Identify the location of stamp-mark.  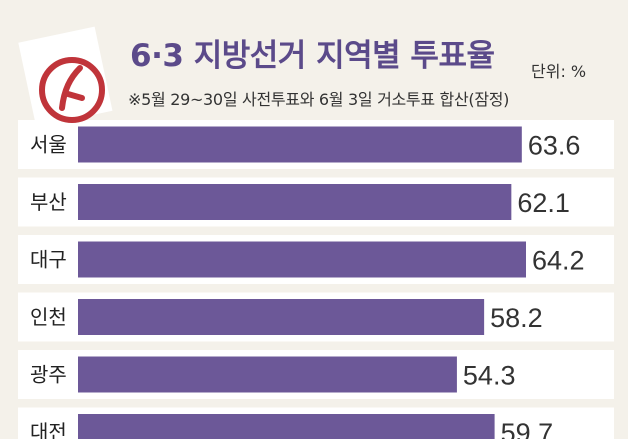
(72, 88).